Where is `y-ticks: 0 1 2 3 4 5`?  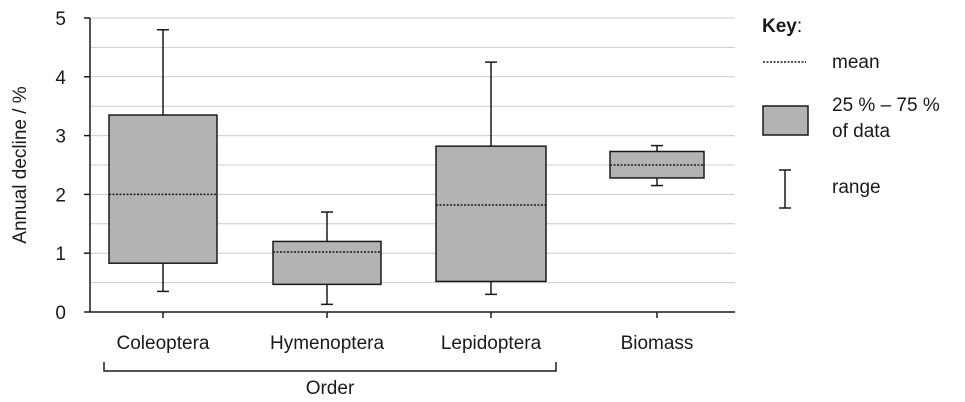
y-ticks: 0 1 2 3 4 5 is located at coordinates (72, 166).